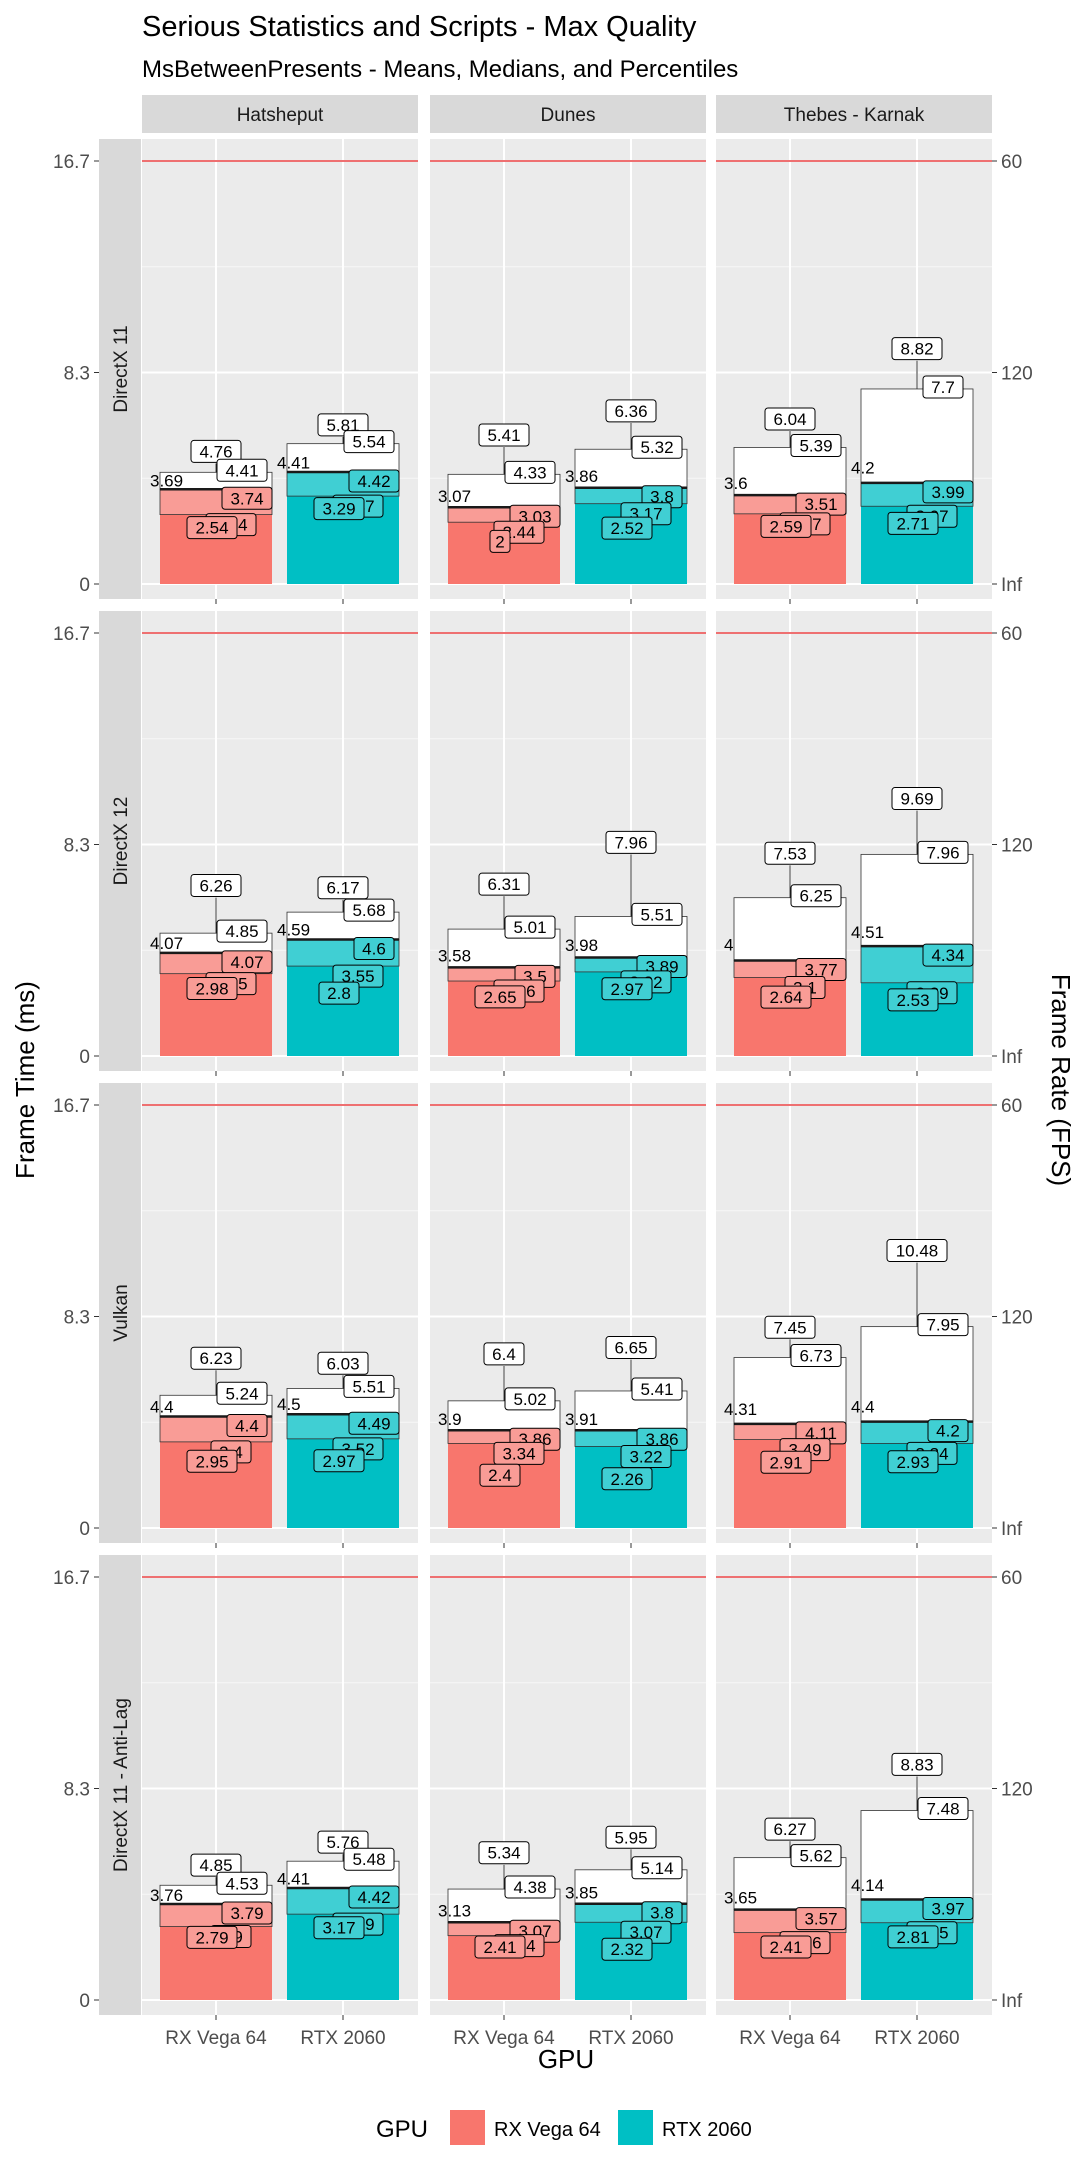 This screenshot has height=2160, width=1080. I want to click on p-low-label-rtx-2060: 2.93, so click(912, 1462).